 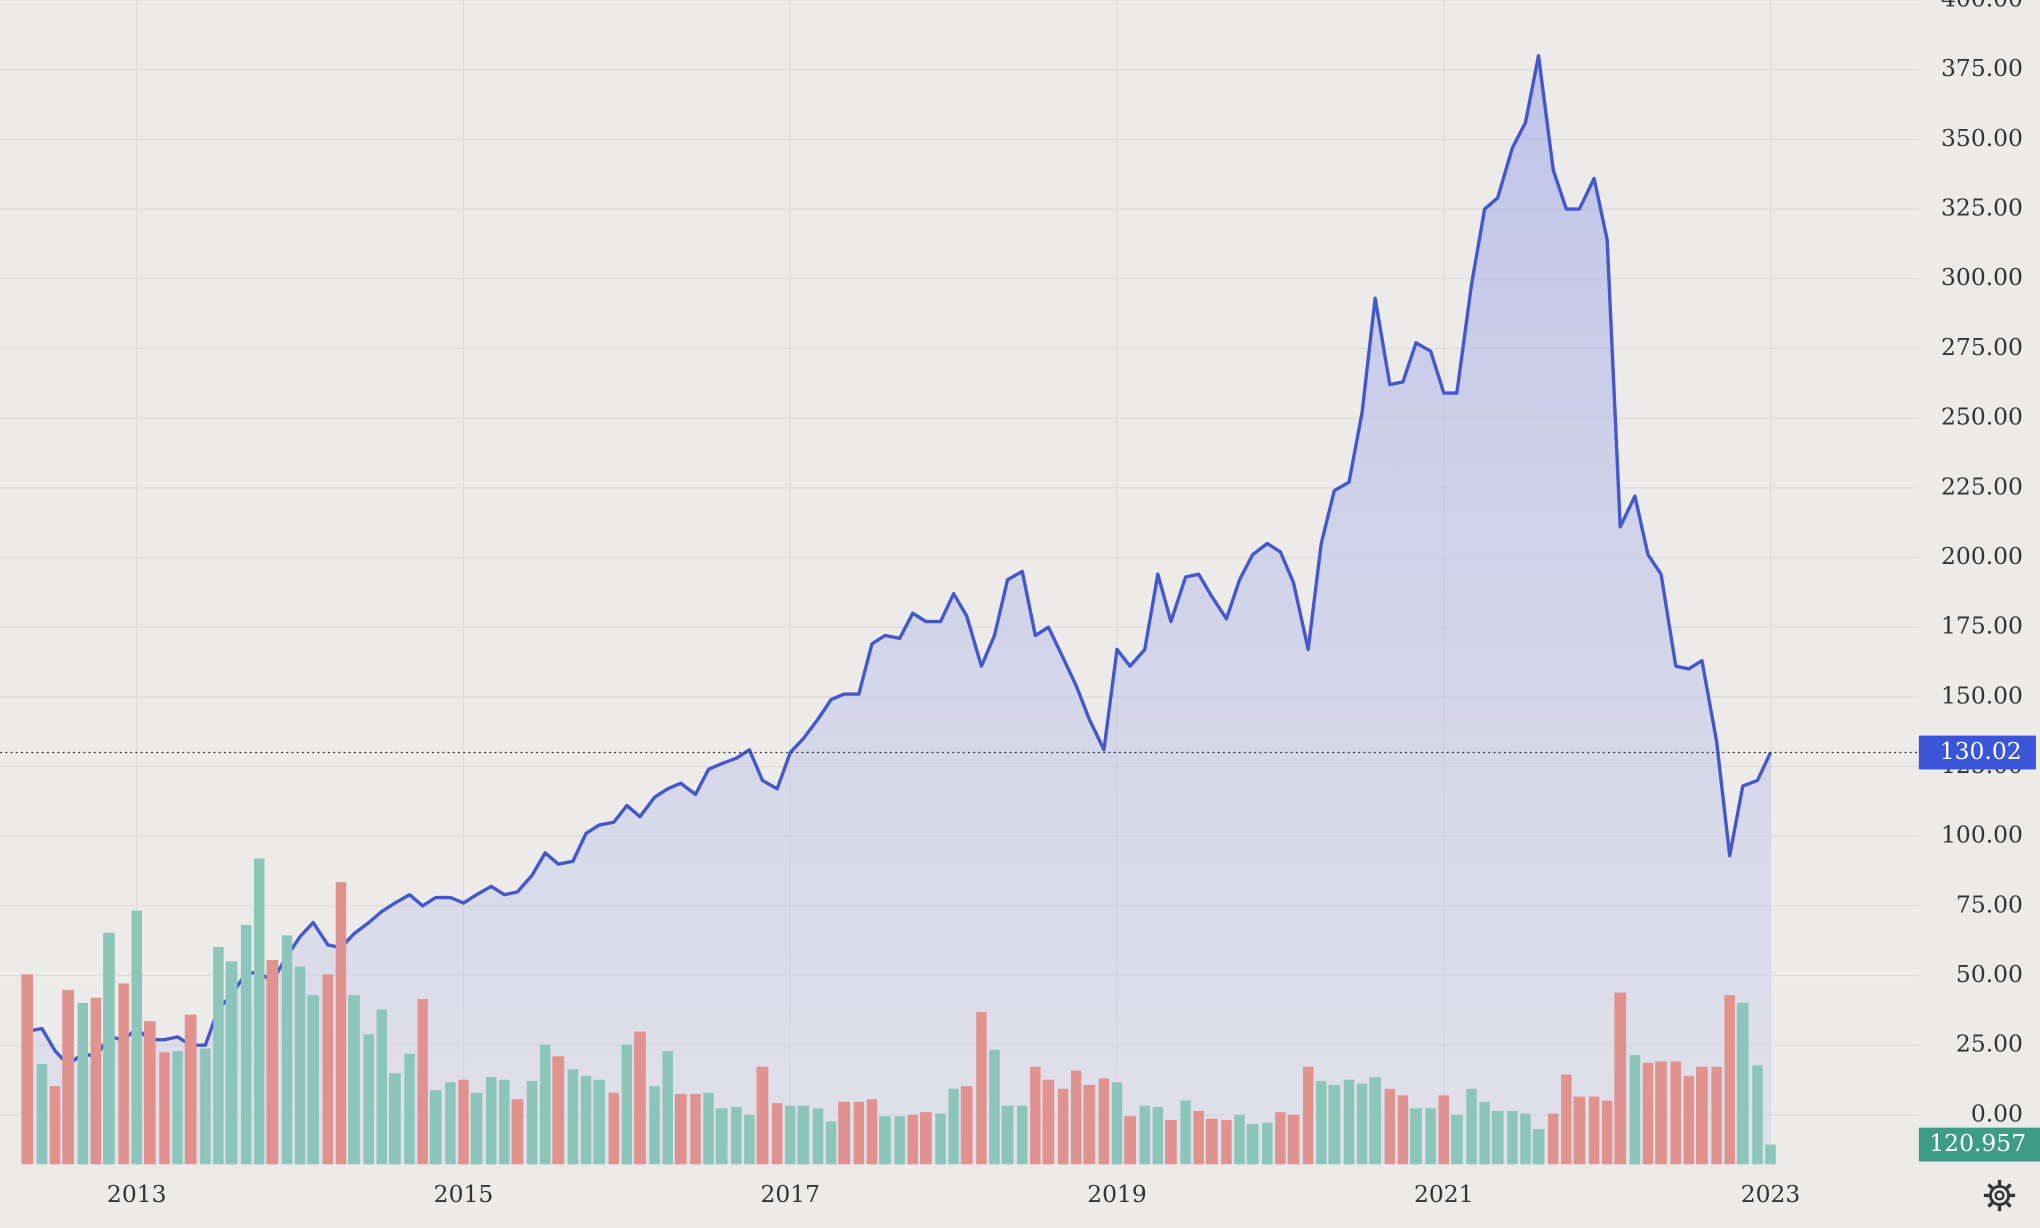 What do you see at coordinates (1989, 974) in the screenshot?
I see `y-tick-label: 50.00` at bounding box center [1989, 974].